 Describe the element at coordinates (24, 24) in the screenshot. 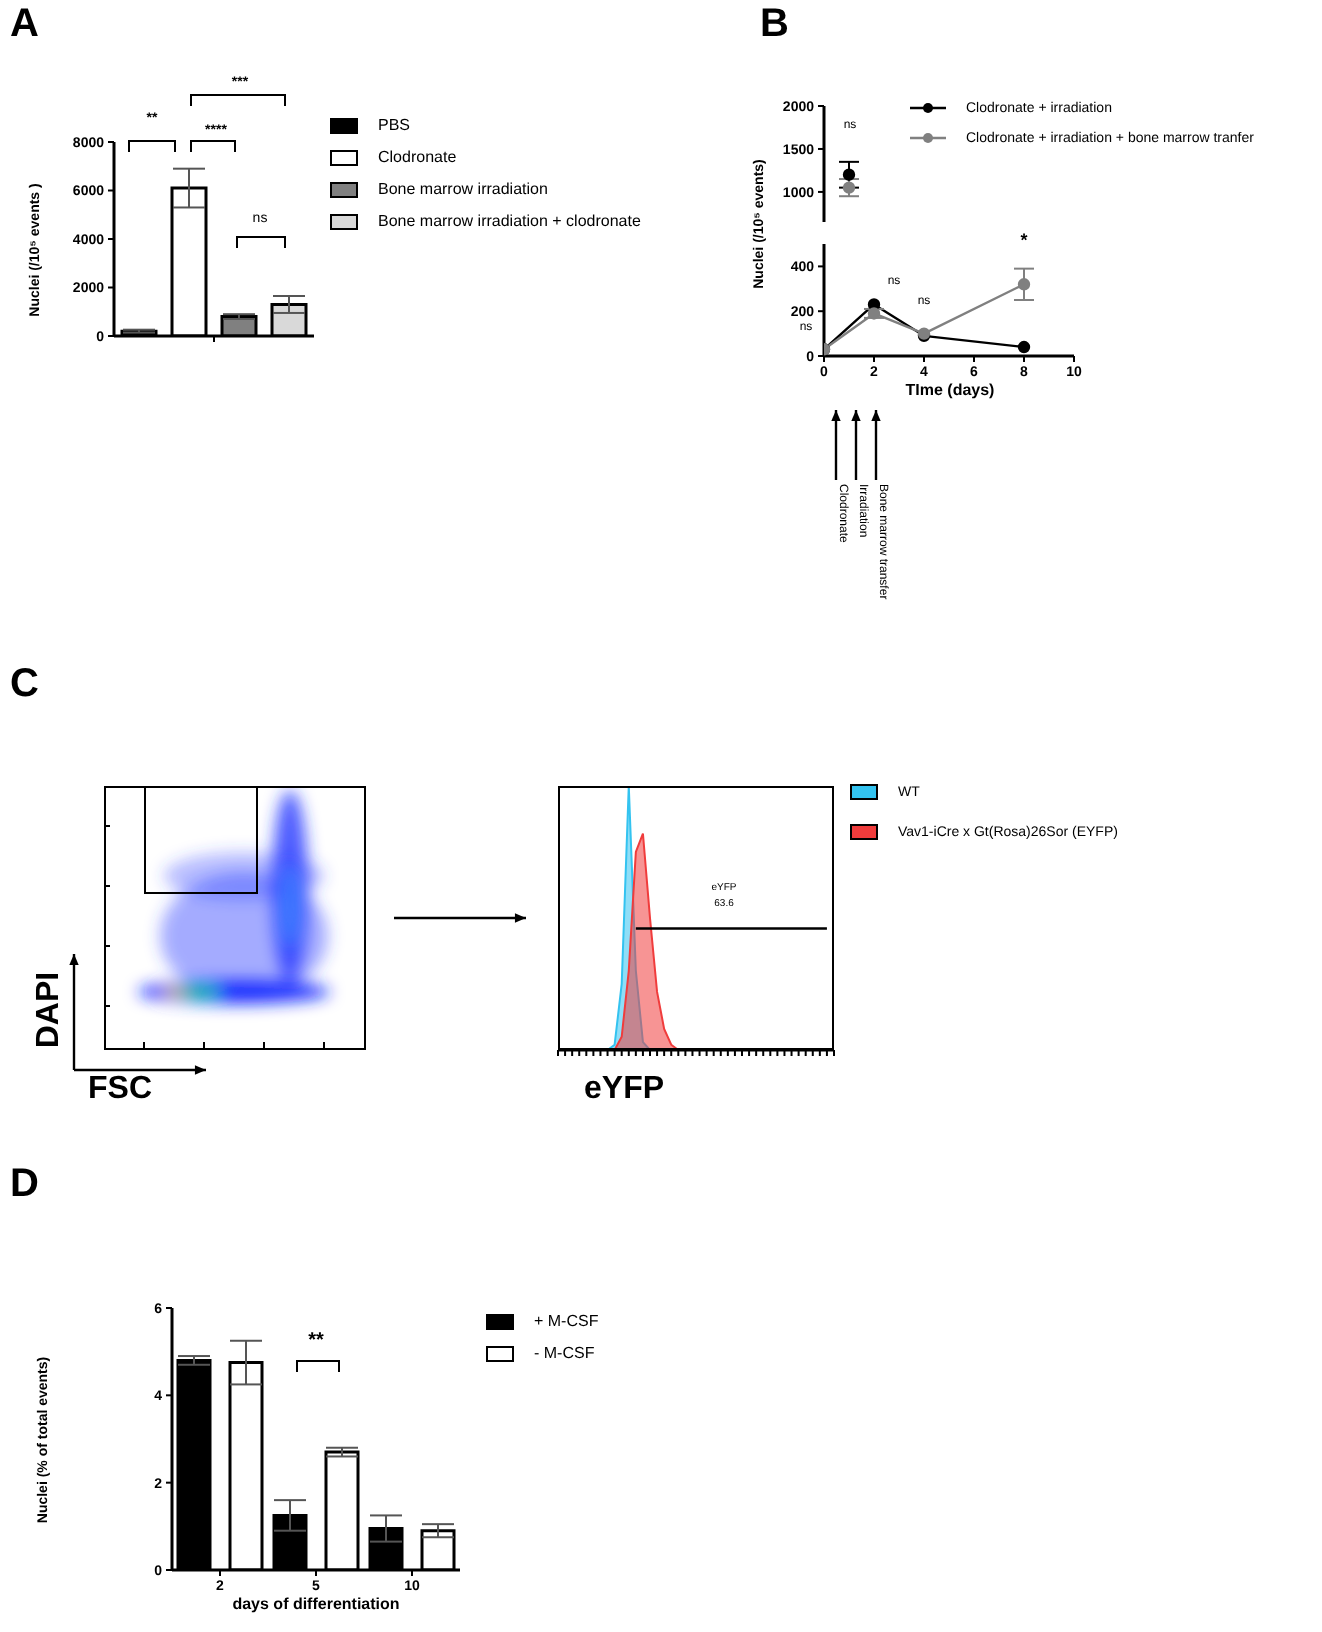

I see `text: A` at that location.